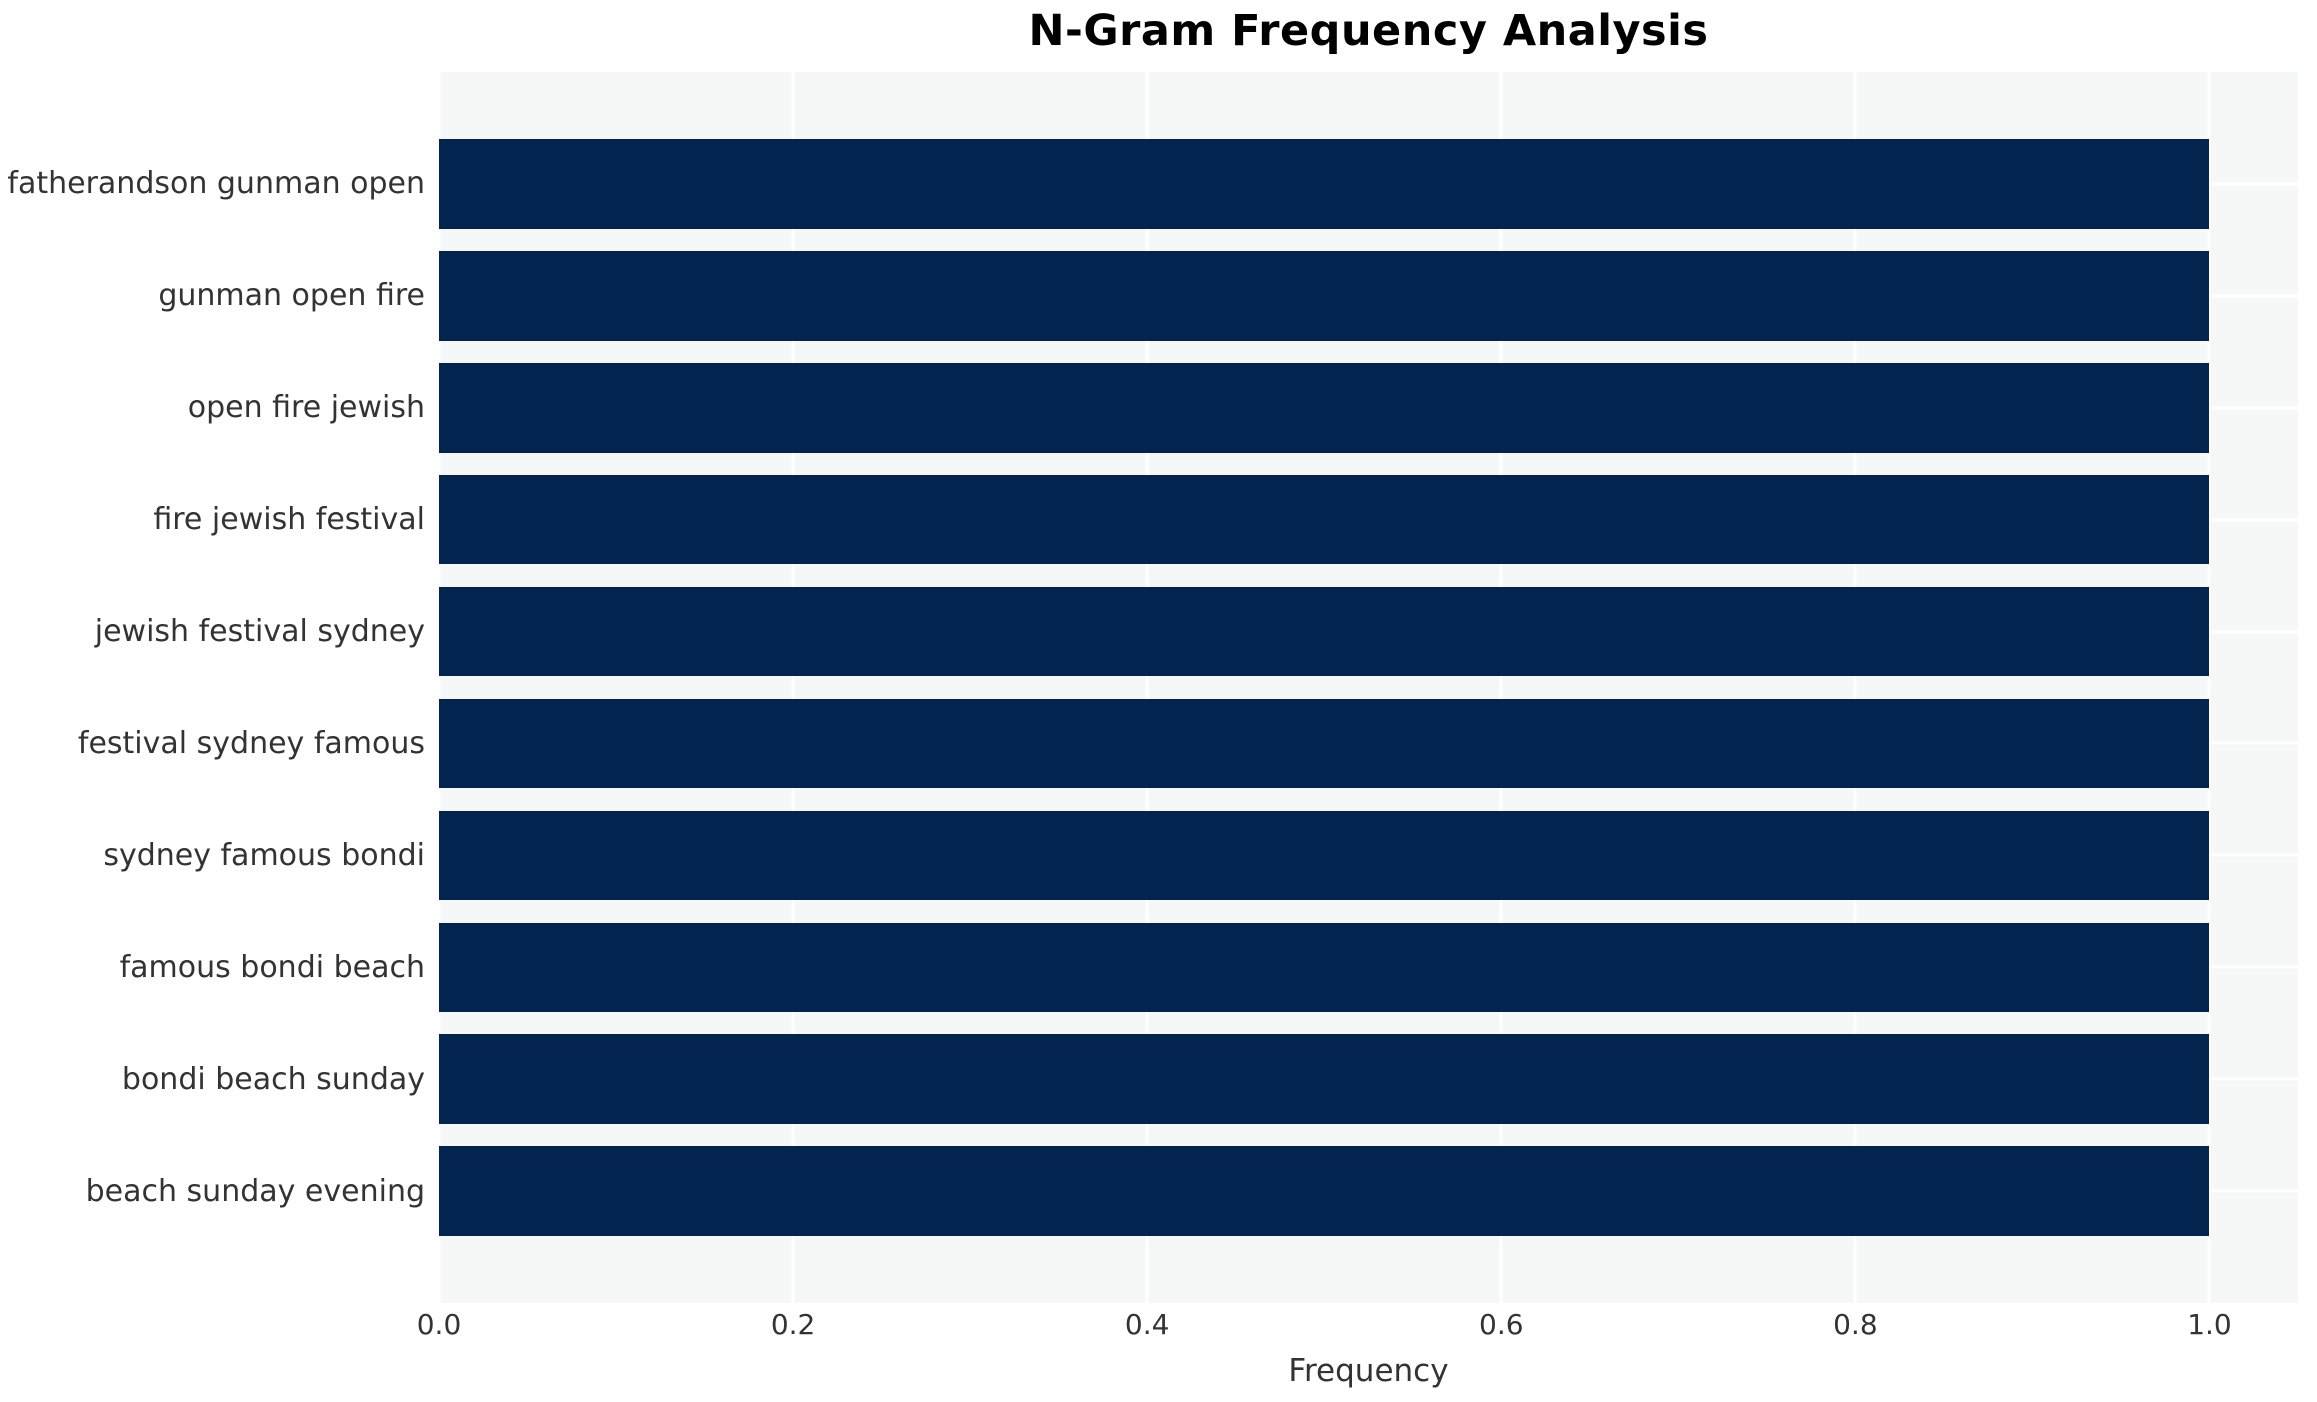 The width and height of the screenshot is (2317, 1402). Describe the element at coordinates (289, 520) in the screenshot. I see `y-tick-label: fire jewish festival` at that location.